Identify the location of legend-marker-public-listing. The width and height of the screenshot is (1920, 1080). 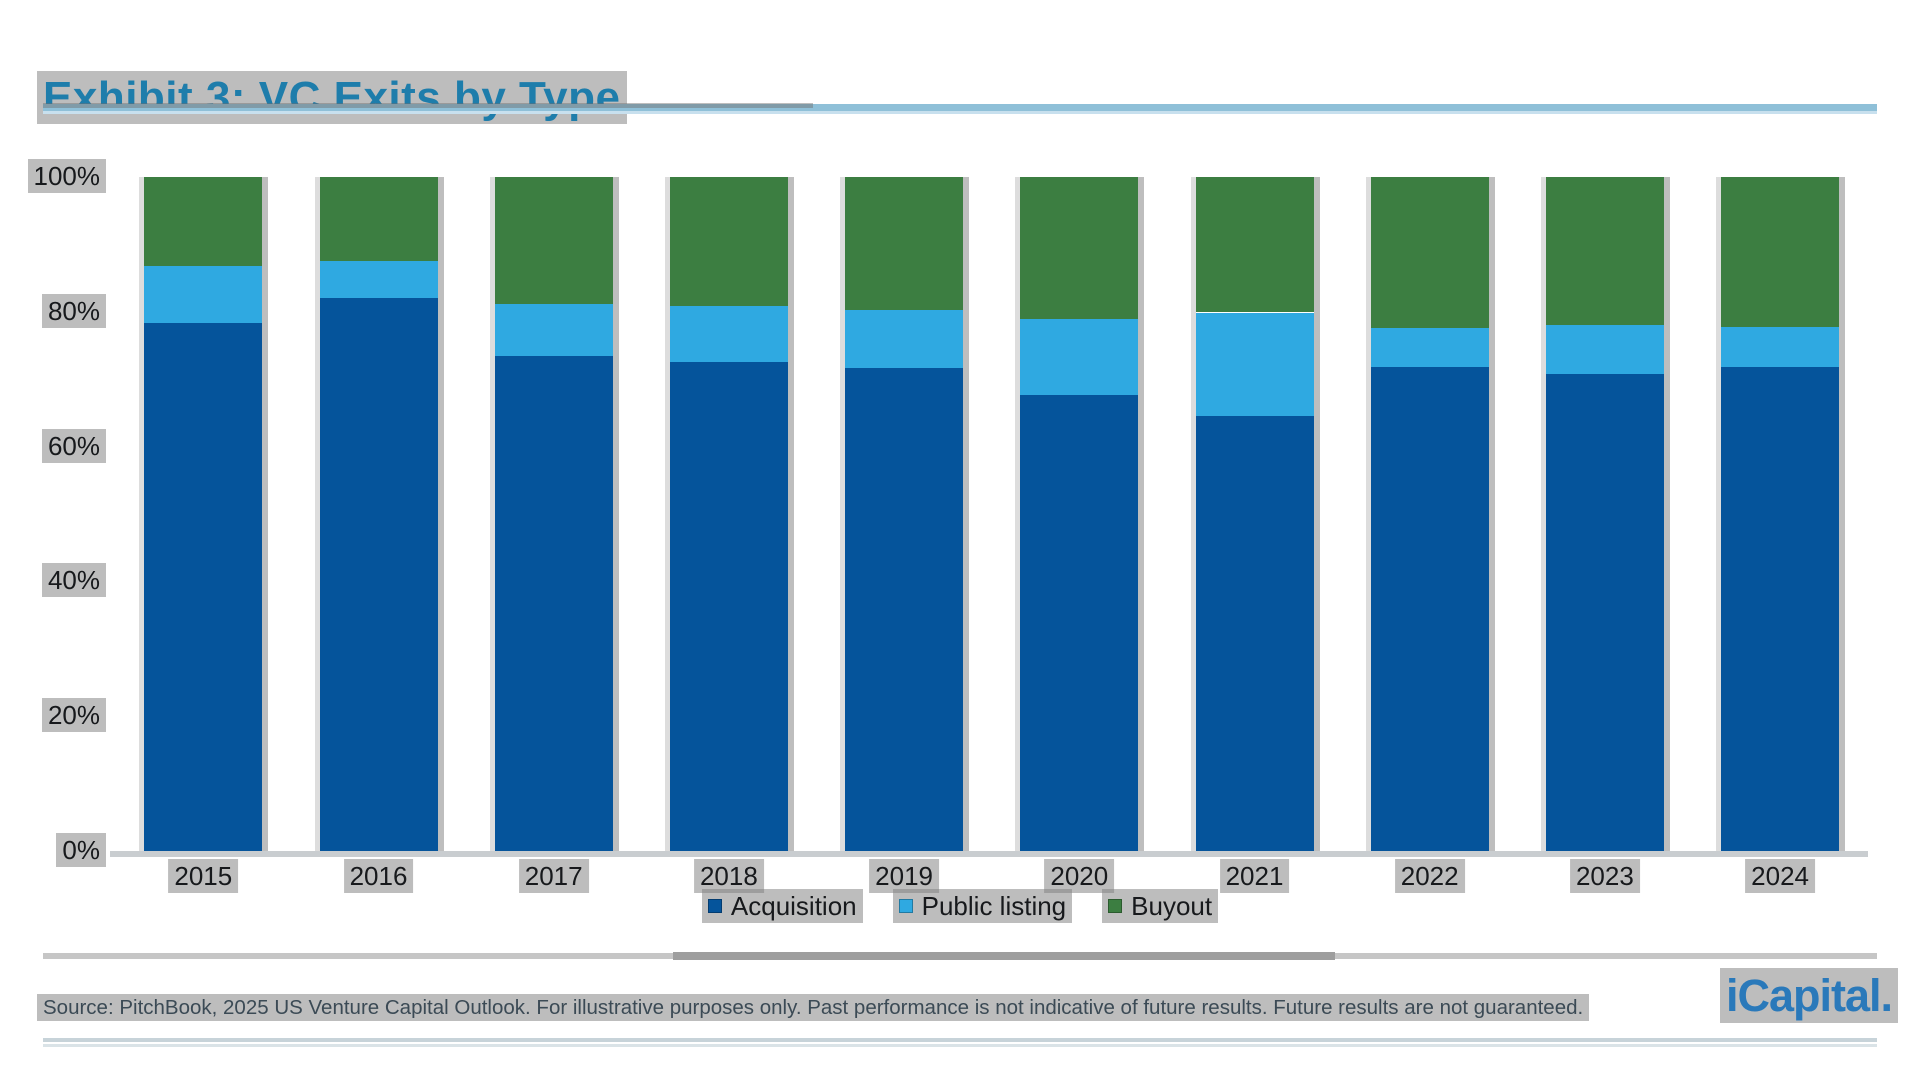
(905, 906).